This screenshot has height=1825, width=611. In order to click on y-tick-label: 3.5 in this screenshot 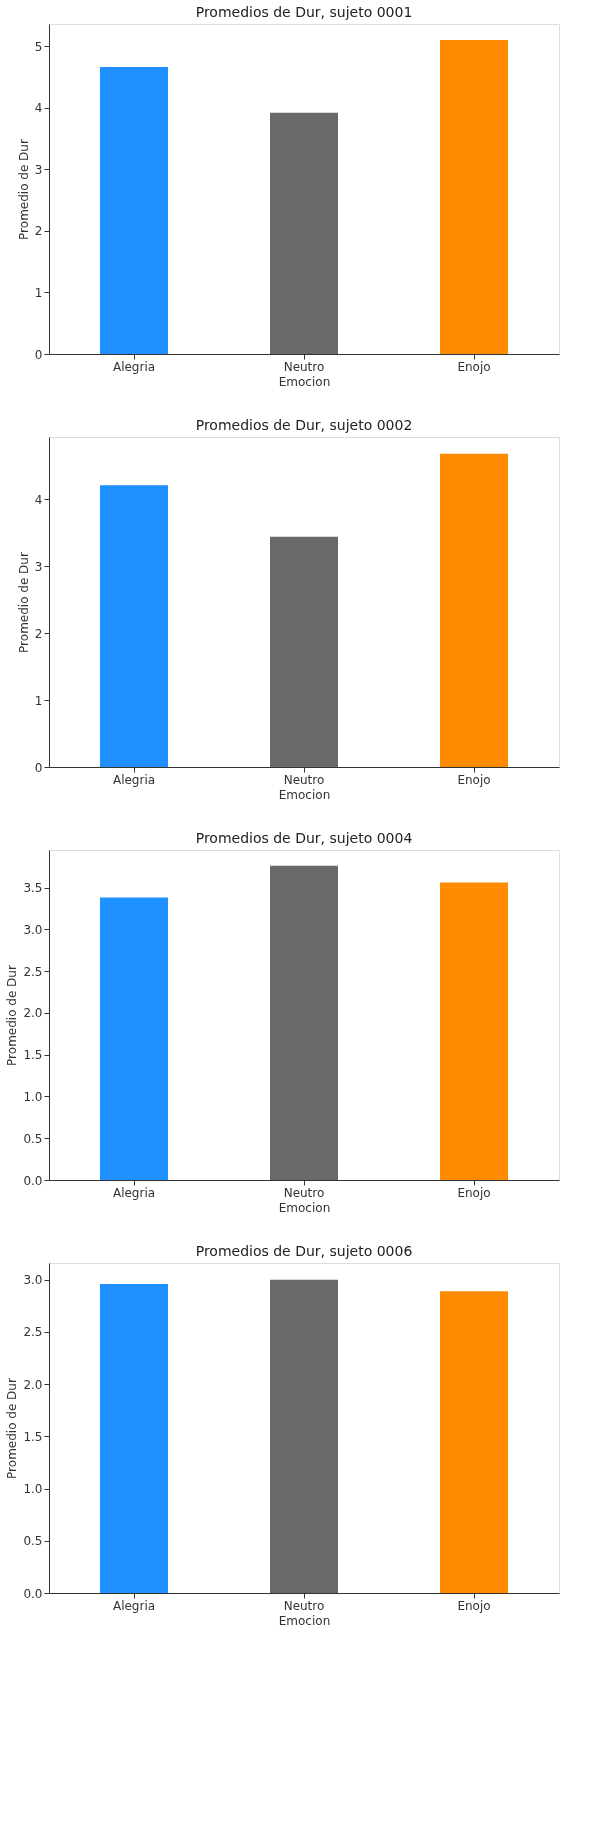, I will do `click(33, 888)`.